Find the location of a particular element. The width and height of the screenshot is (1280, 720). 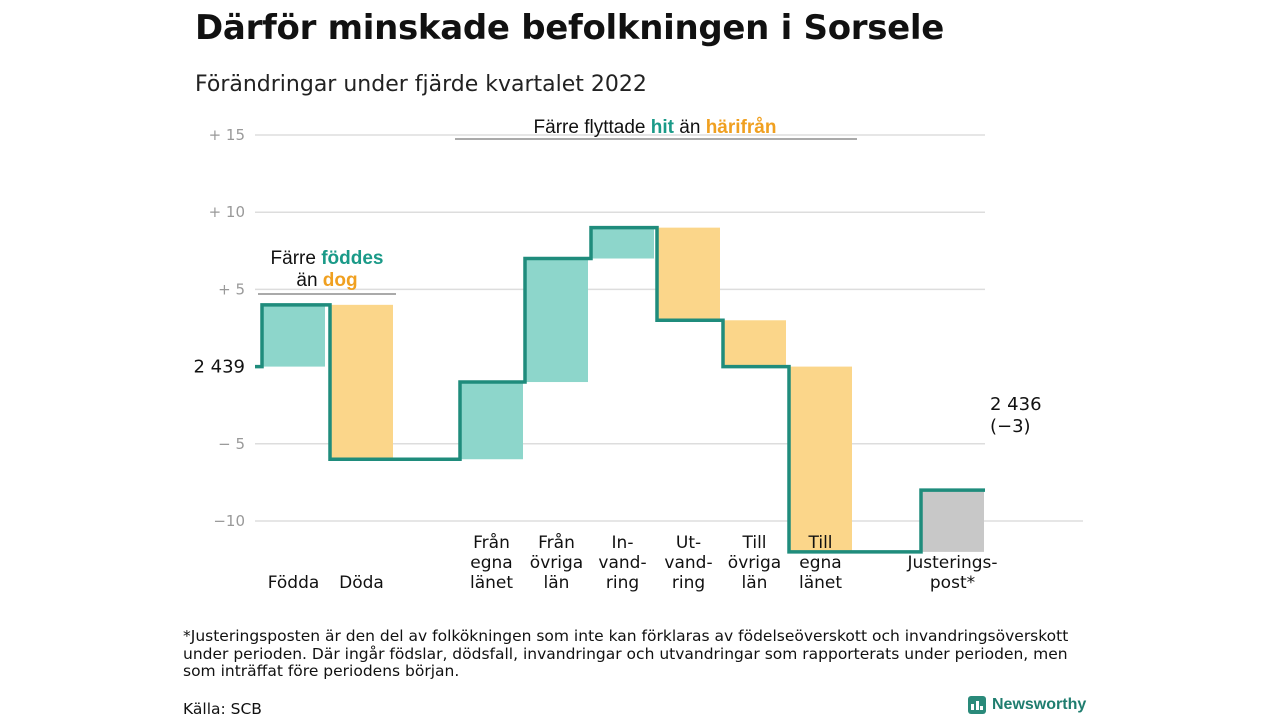

category-label: post* is located at coordinates (952, 583).